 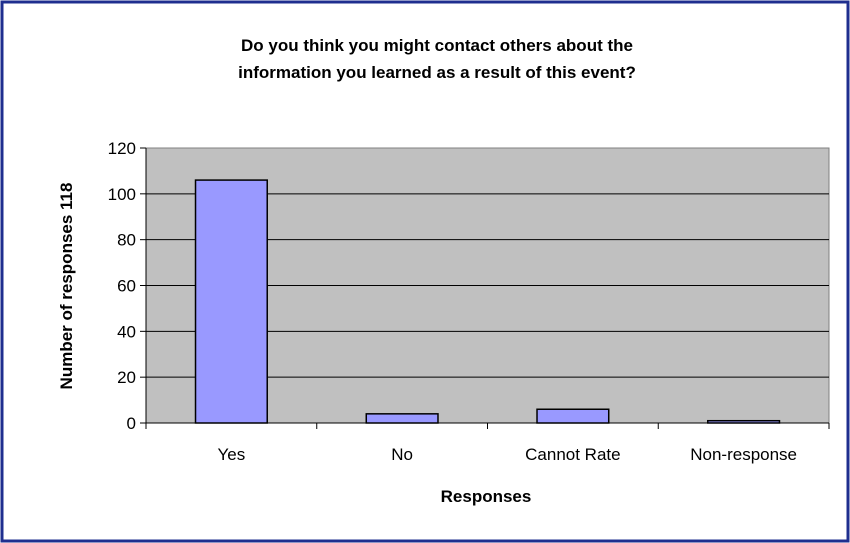 I want to click on x-tick-label: Cannot Rate, so click(x=572, y=454).